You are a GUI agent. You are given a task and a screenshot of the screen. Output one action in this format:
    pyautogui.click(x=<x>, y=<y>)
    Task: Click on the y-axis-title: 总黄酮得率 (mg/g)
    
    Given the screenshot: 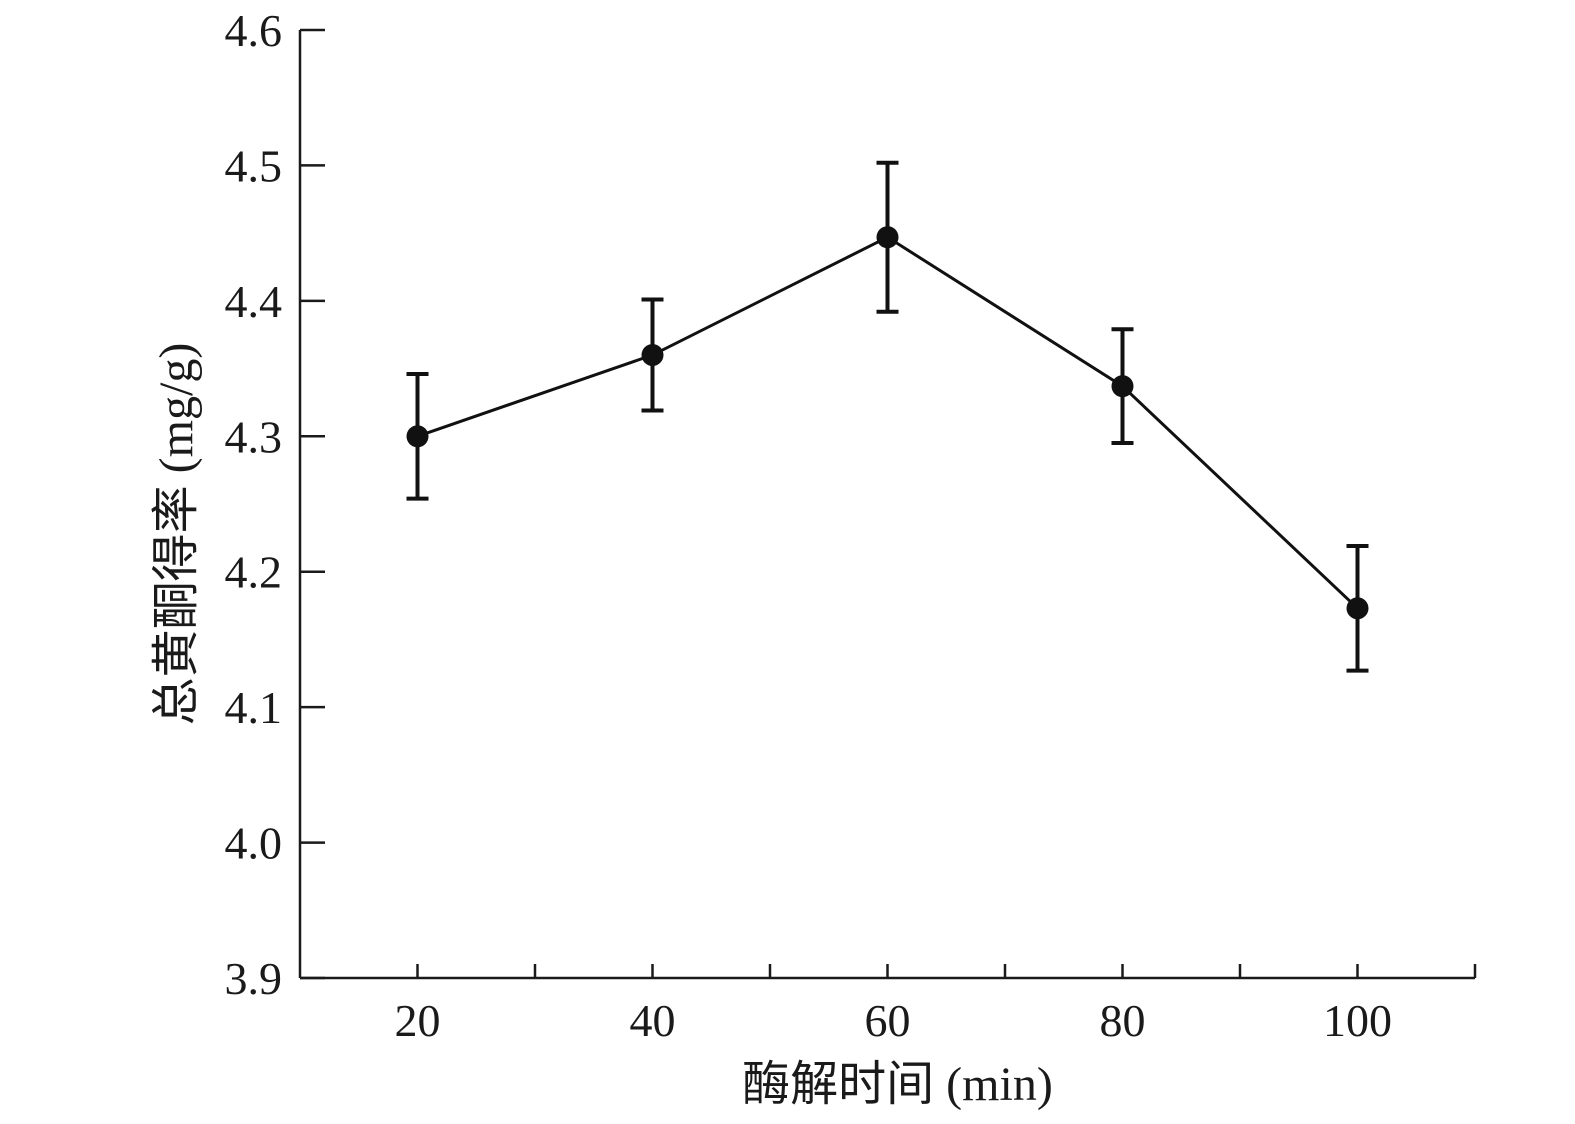 What is the action you would take?
    pyautogui.click(x=176, y=534)
    